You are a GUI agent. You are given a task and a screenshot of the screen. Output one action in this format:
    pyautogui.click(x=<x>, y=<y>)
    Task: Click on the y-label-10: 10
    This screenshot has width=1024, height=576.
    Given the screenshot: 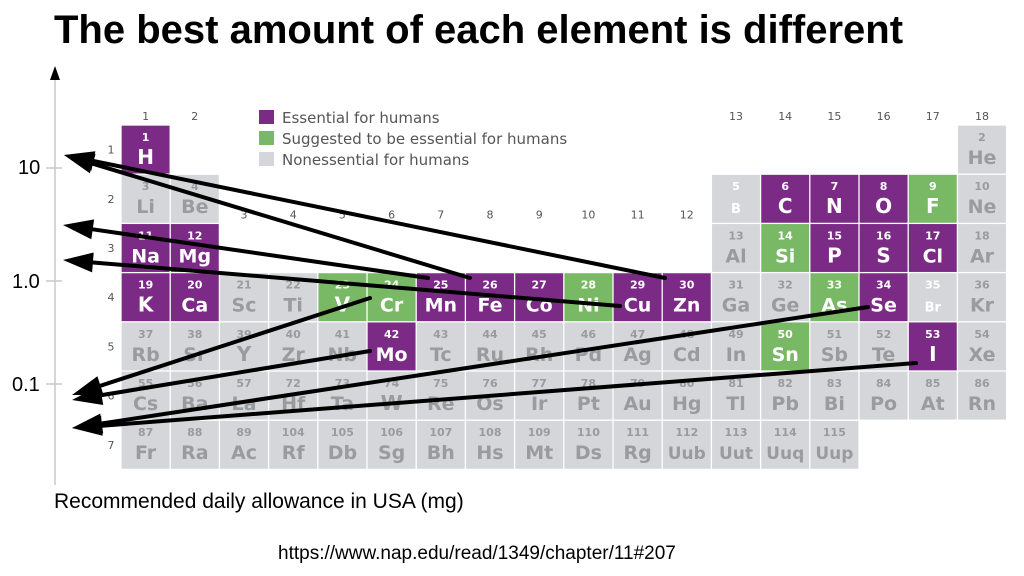 What is the action you would take?
    pyautogui.click(x=29, y=168)
    